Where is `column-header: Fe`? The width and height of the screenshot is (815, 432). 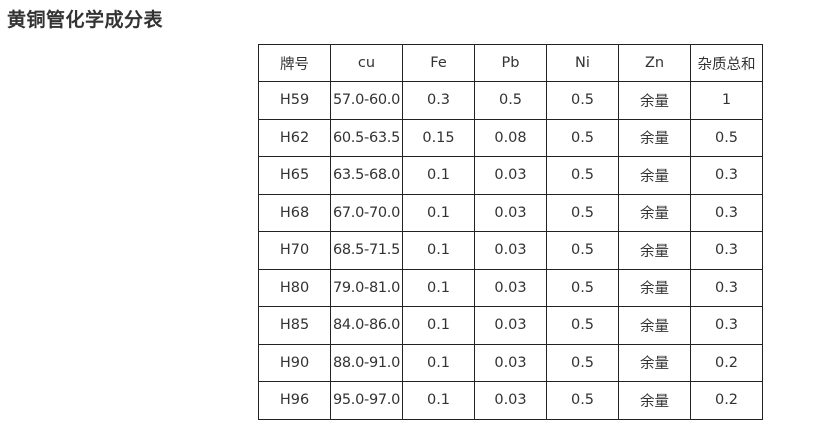 column-header: Fe is located at coordinates (438, 63).